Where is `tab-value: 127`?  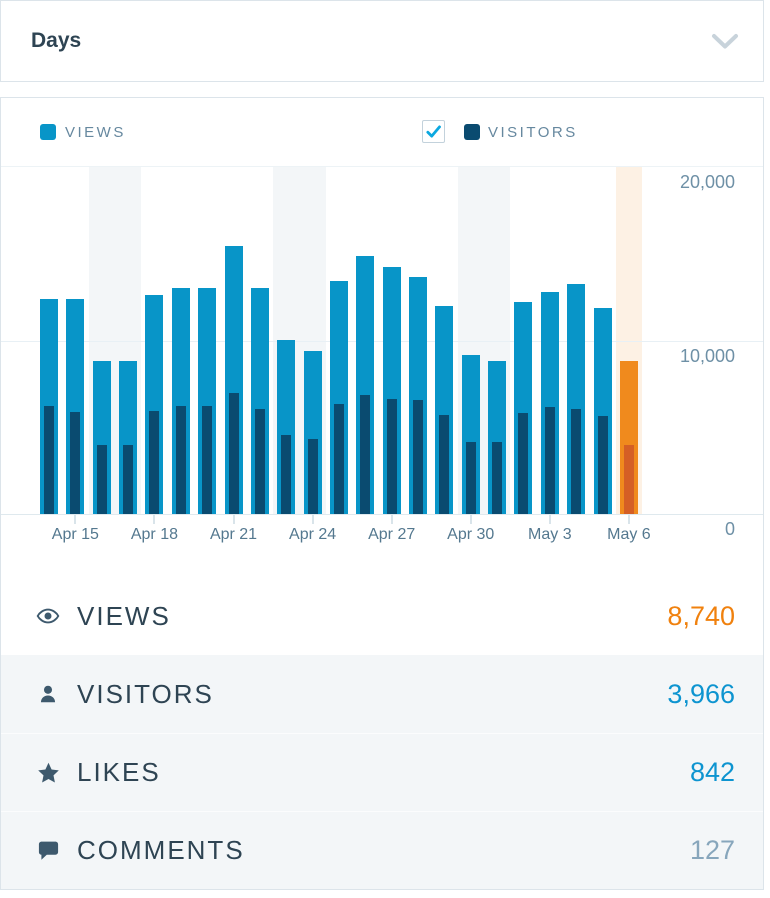
tab-value: 127 is located at coordinates (712, 850).